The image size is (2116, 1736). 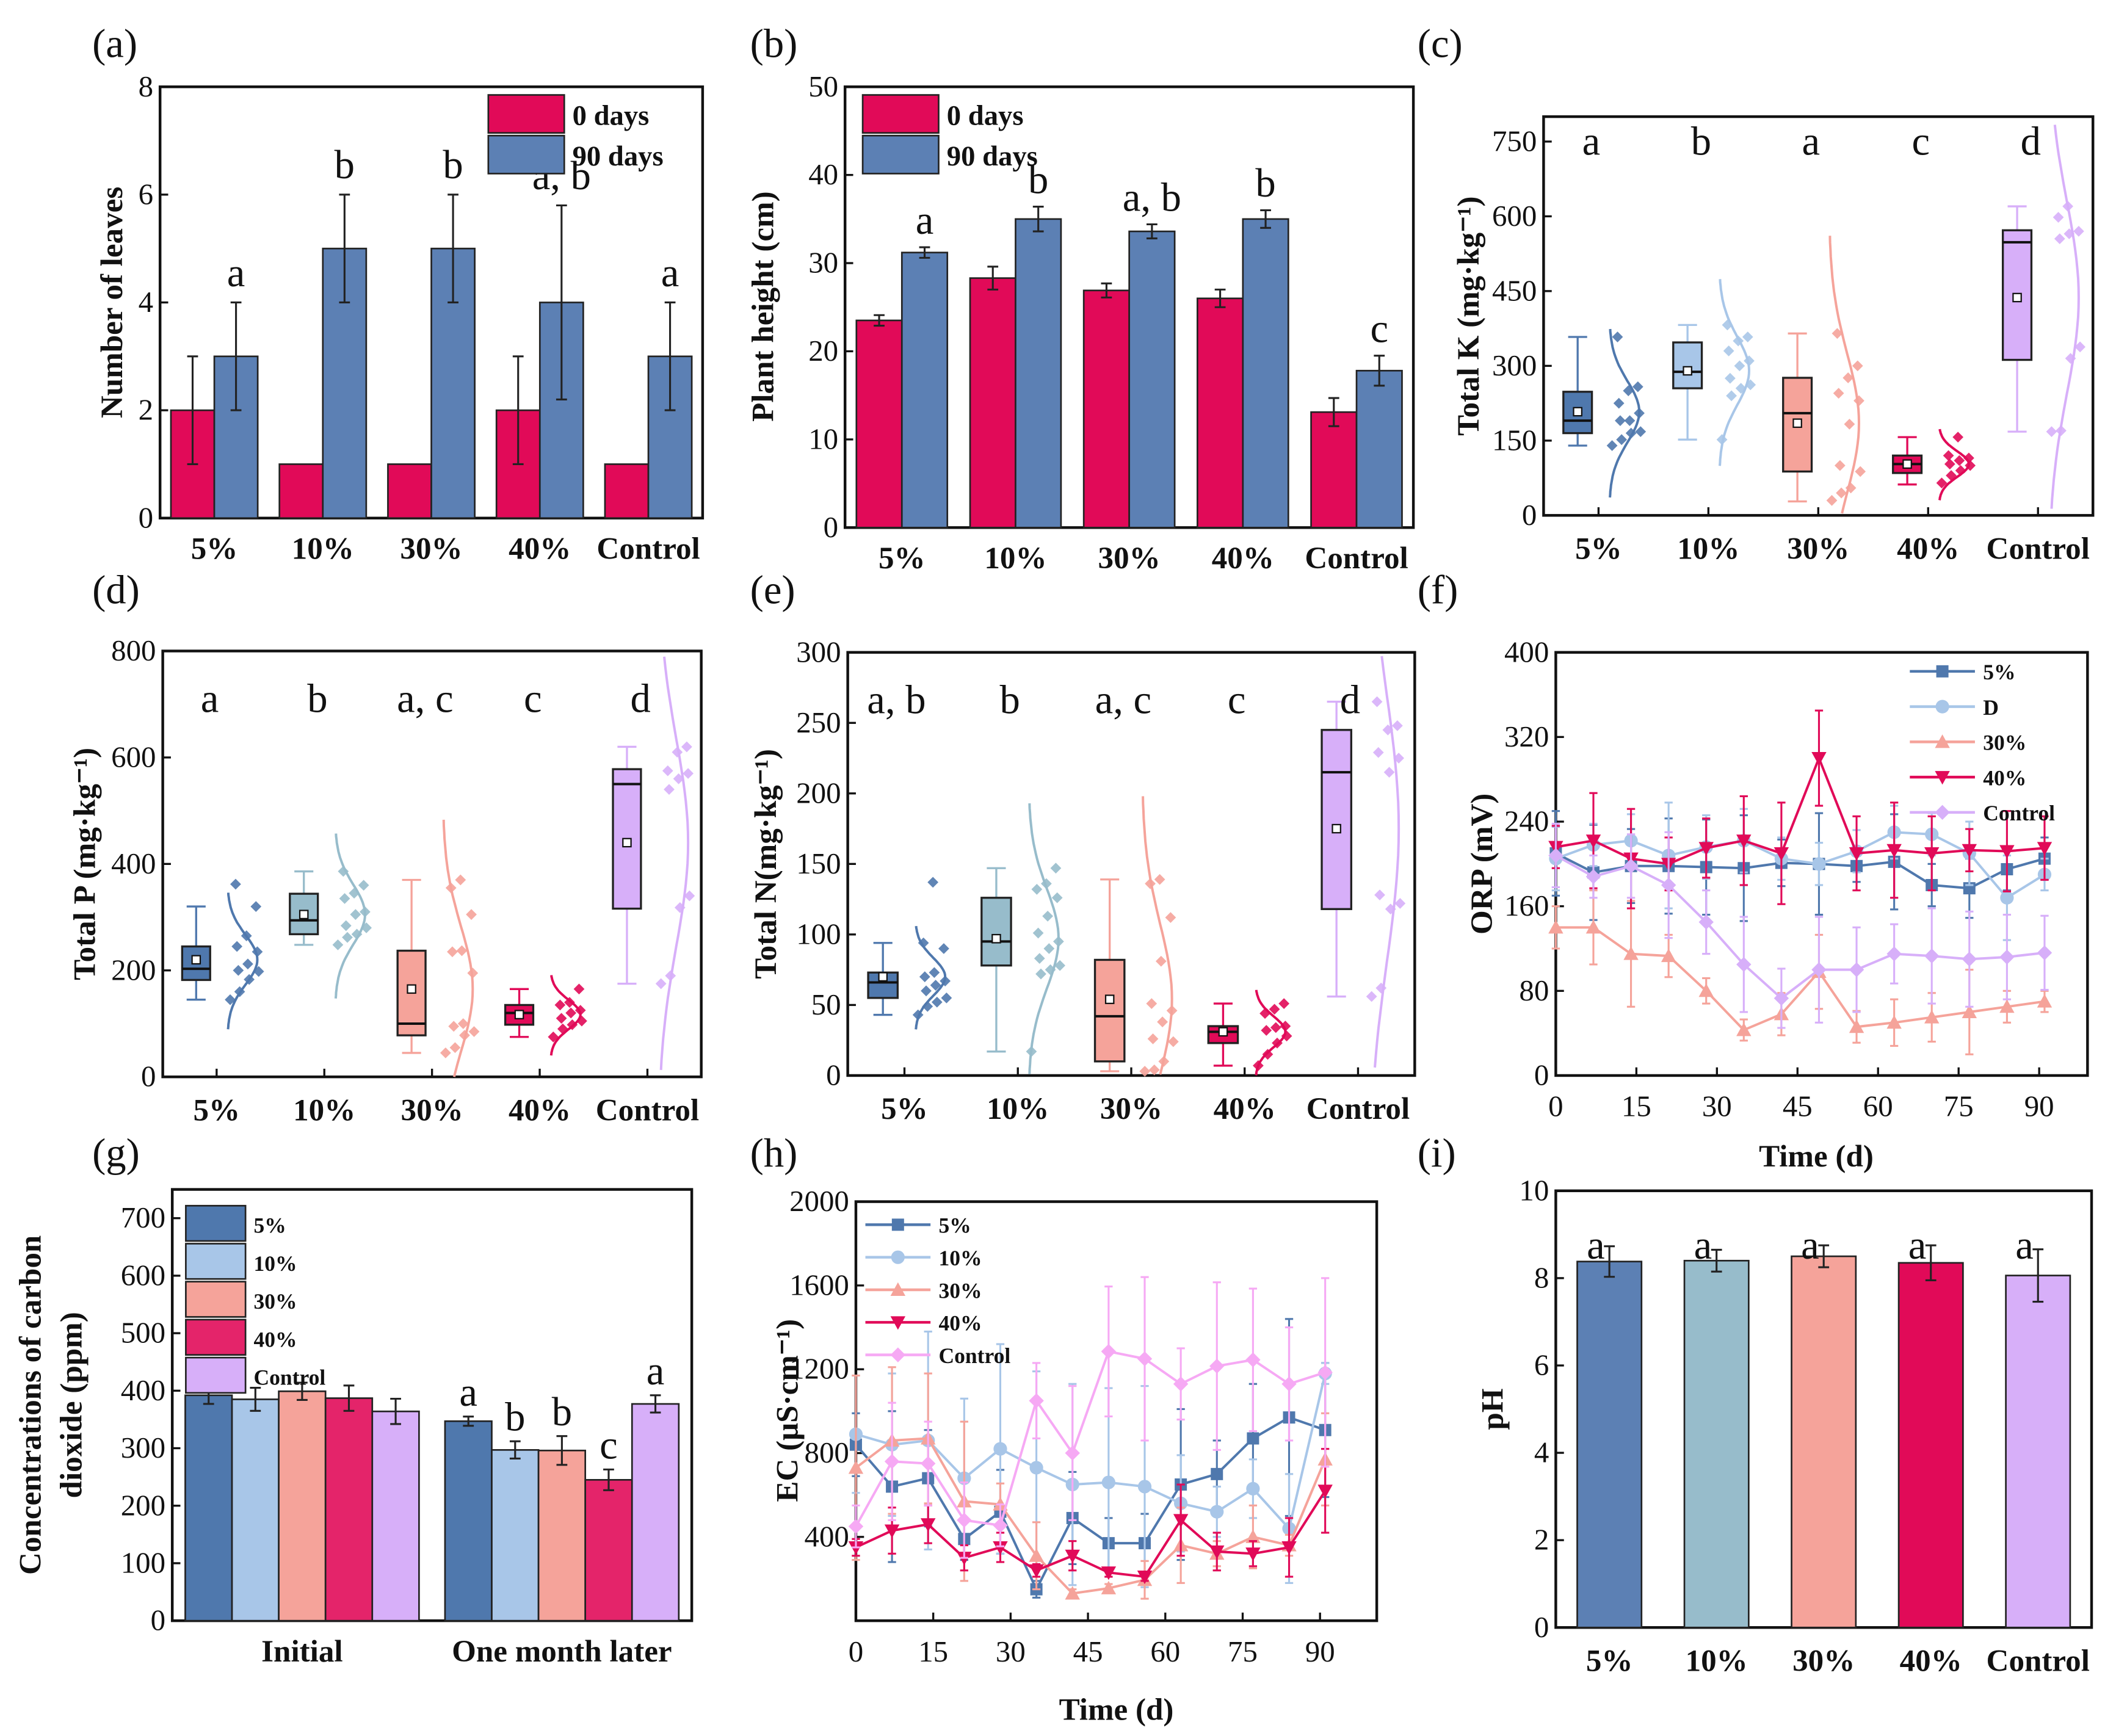 What do you see at coordinates (146, 302) in the screenshot?
I see `y-tick-label: 4` at bounding box center [146, 302].